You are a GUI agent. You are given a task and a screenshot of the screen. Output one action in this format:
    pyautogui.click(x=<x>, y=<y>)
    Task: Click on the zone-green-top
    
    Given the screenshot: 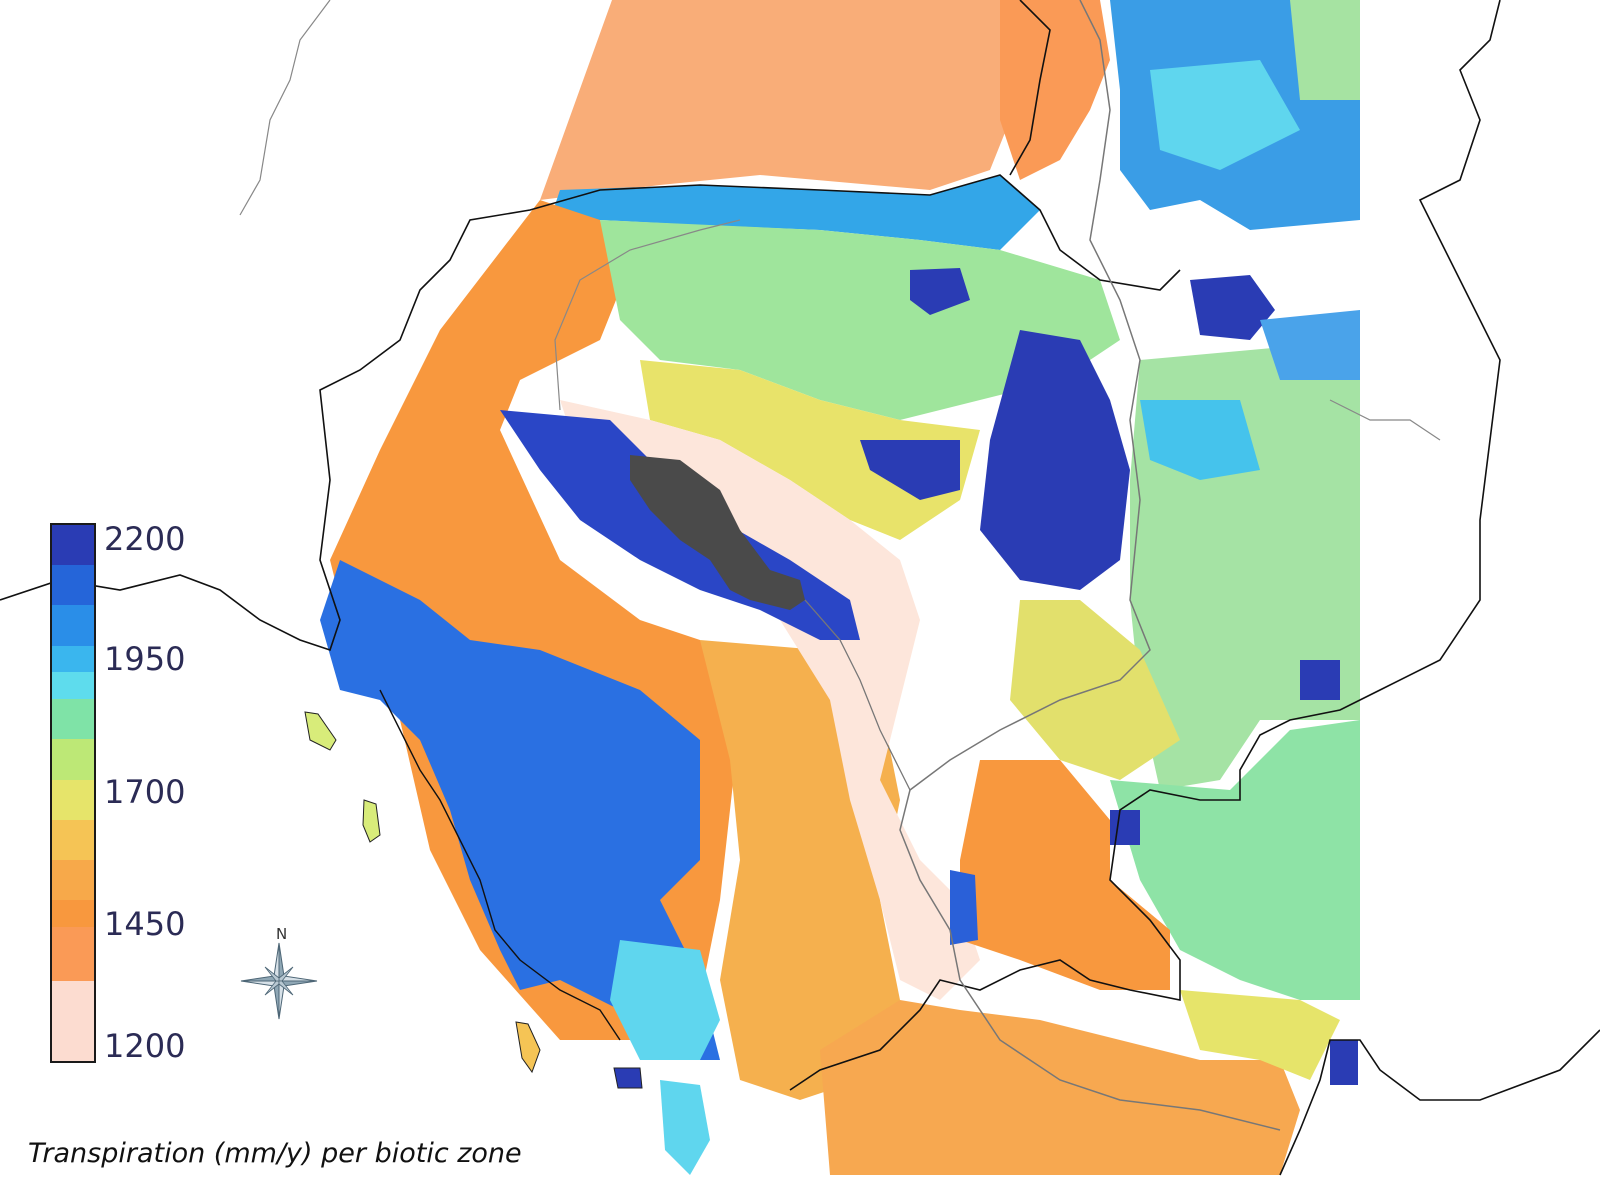 What is the action you would take?
    pyautogui.click(x=1325, y=50)
    